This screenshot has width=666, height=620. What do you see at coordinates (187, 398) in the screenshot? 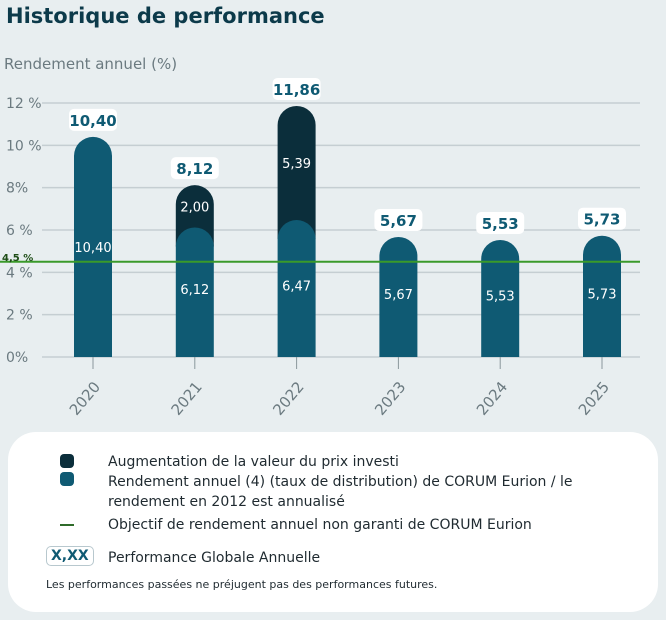
I see `x-tick-label: 2021` at bounding box center [187, 398].